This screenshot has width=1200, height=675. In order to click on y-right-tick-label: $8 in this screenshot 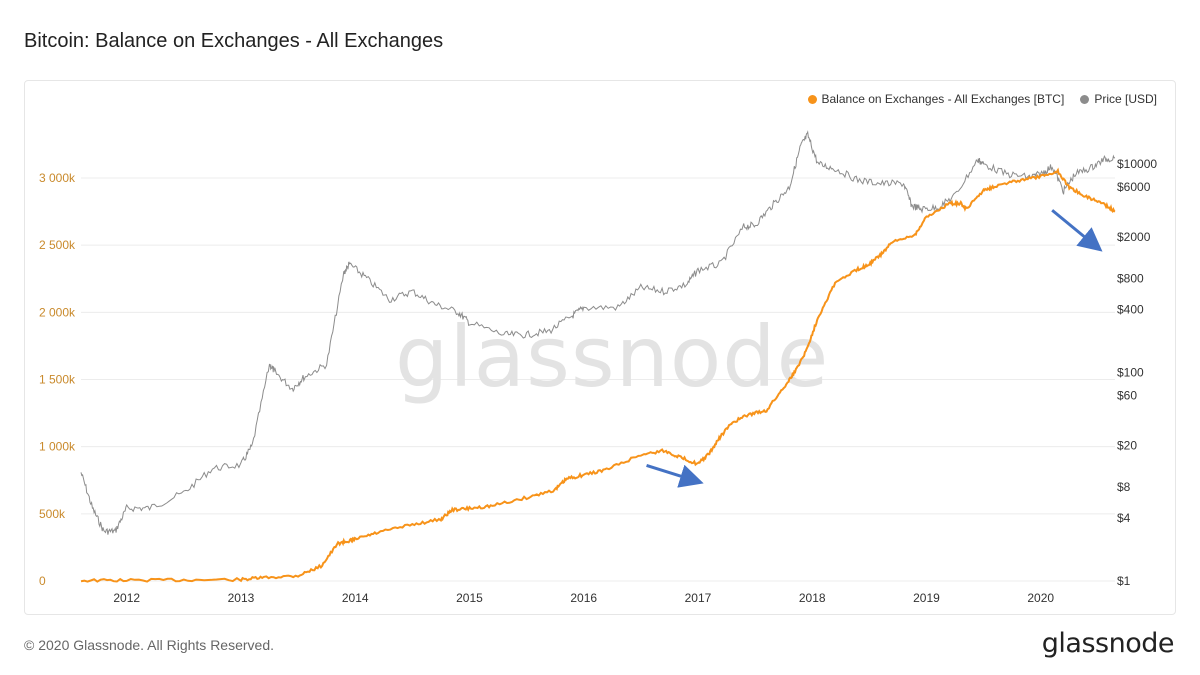, I will do `click(1124, 487)`.